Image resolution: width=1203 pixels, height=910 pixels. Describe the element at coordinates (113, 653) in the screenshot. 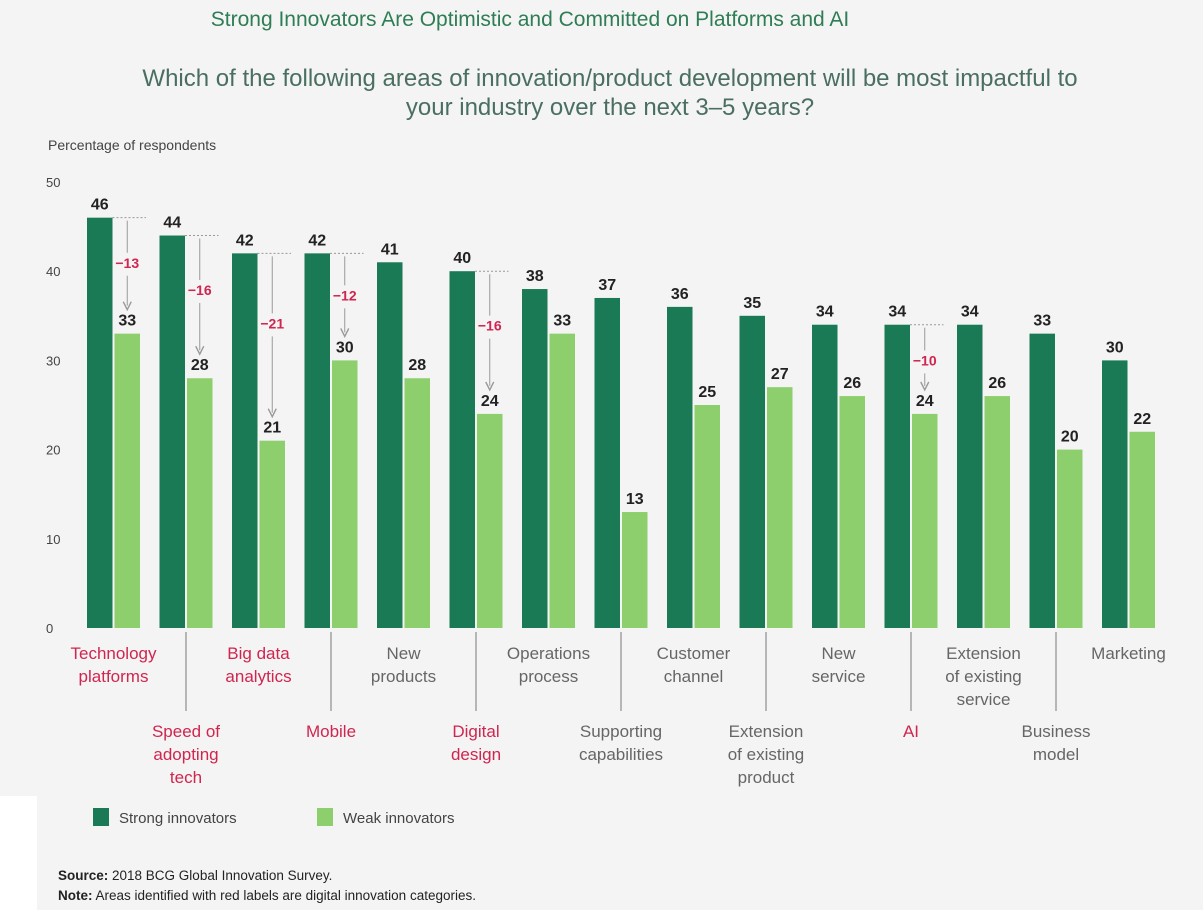

I see `category-label-line: Technology` at that location.